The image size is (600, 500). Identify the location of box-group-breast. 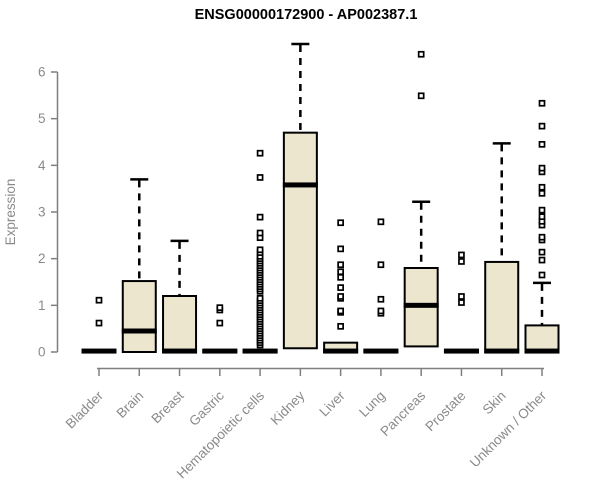
(180, 296).